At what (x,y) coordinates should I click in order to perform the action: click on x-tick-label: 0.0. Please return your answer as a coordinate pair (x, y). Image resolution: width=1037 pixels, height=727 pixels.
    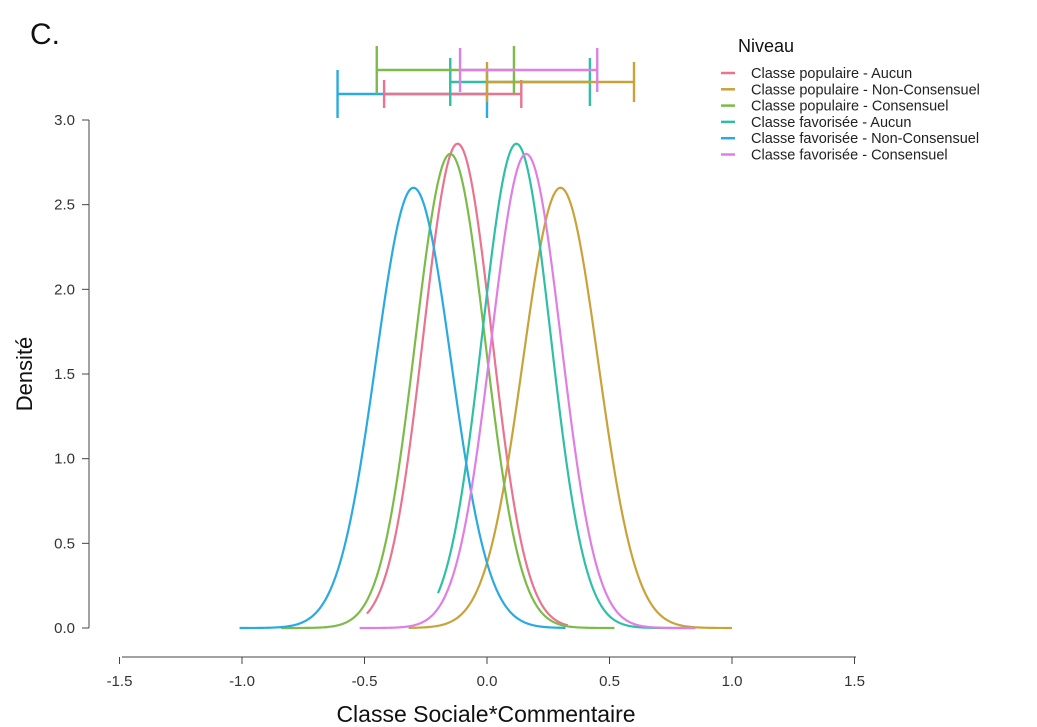
    Looking at the image, I should click on (487, 681).